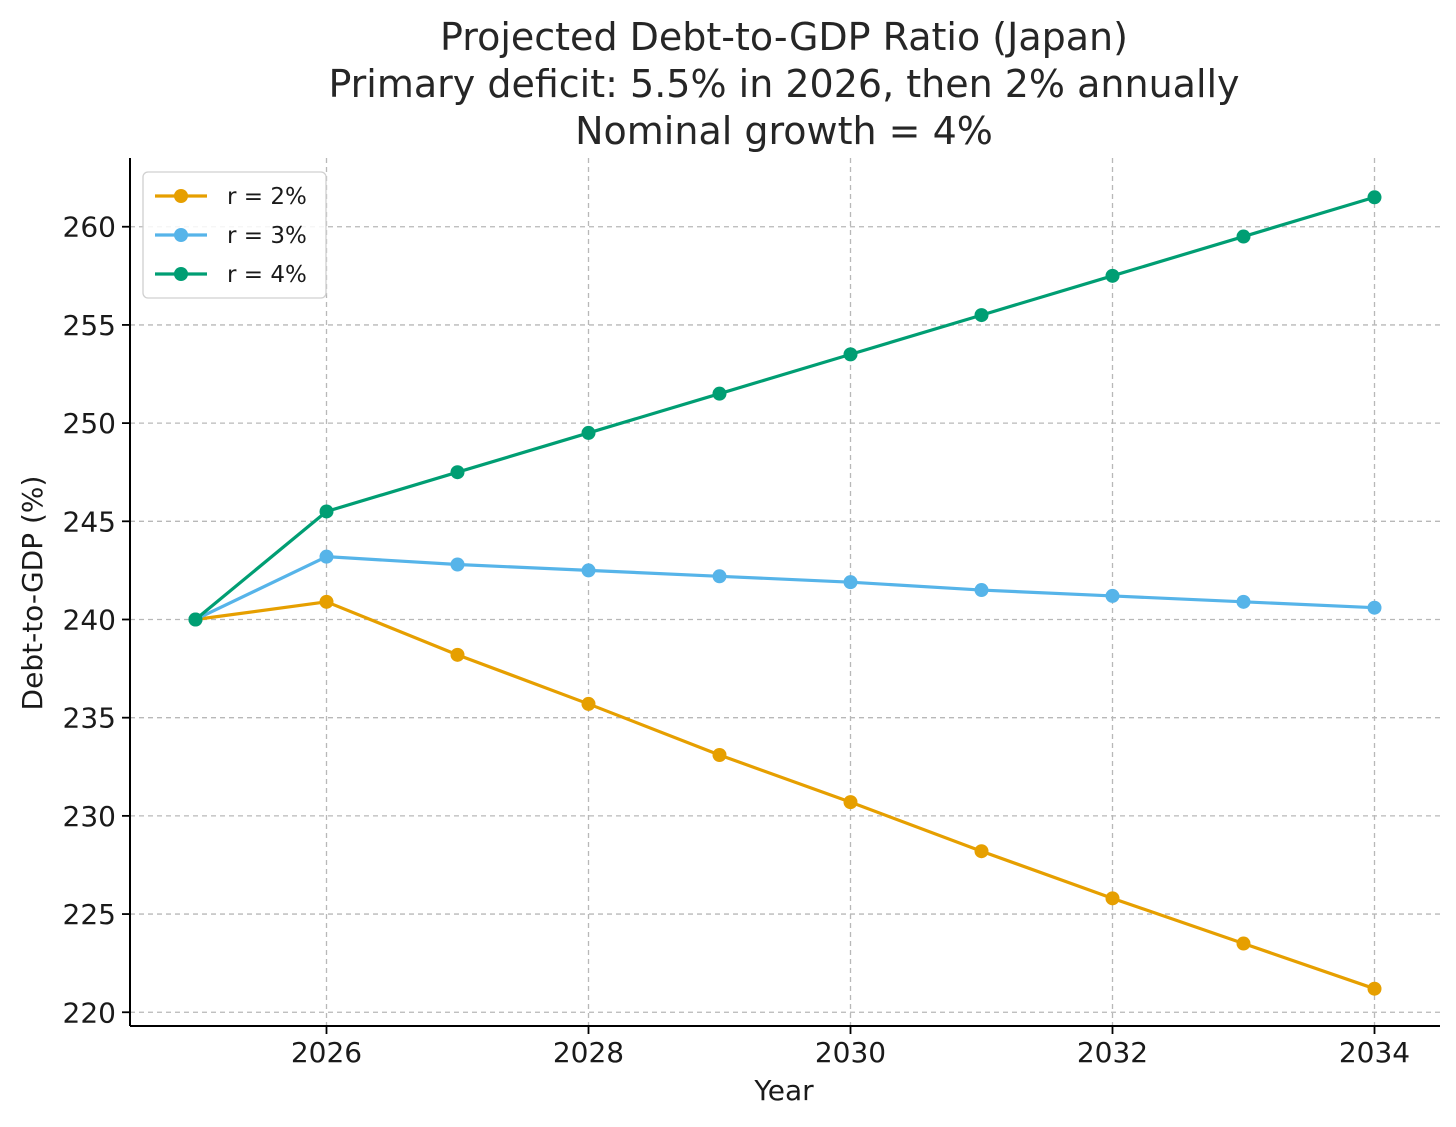 The width and height of the screenshot is (1456, 1127). I want to click on y-tick-label: 235, so click(89, 718).